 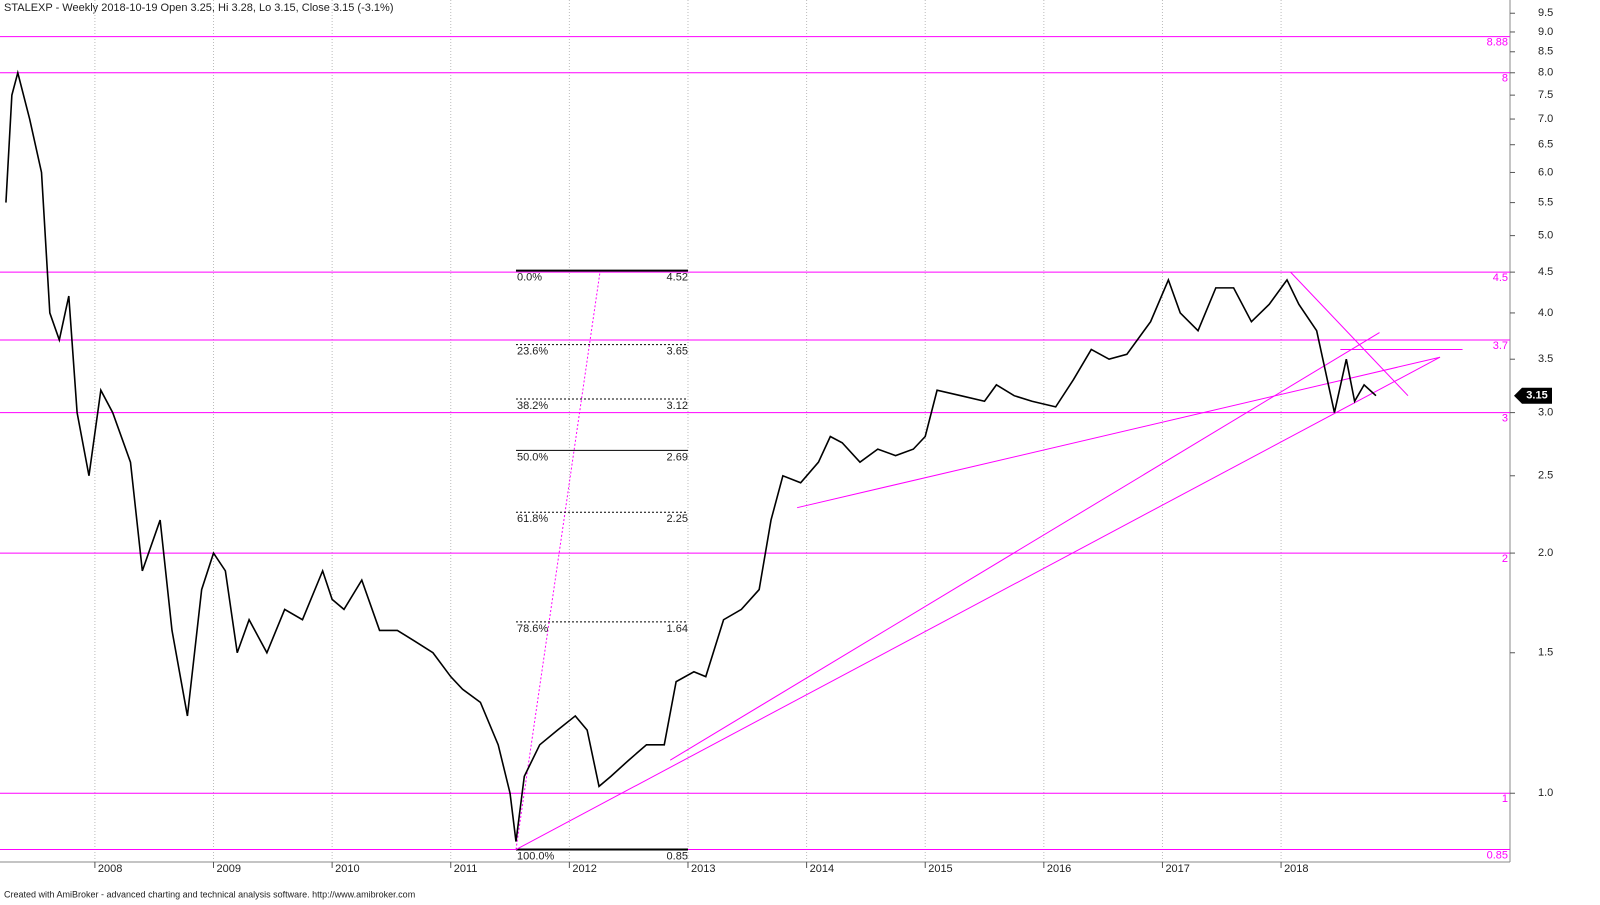 I want to click on level-label: 2, so click(x=1505, y=559).